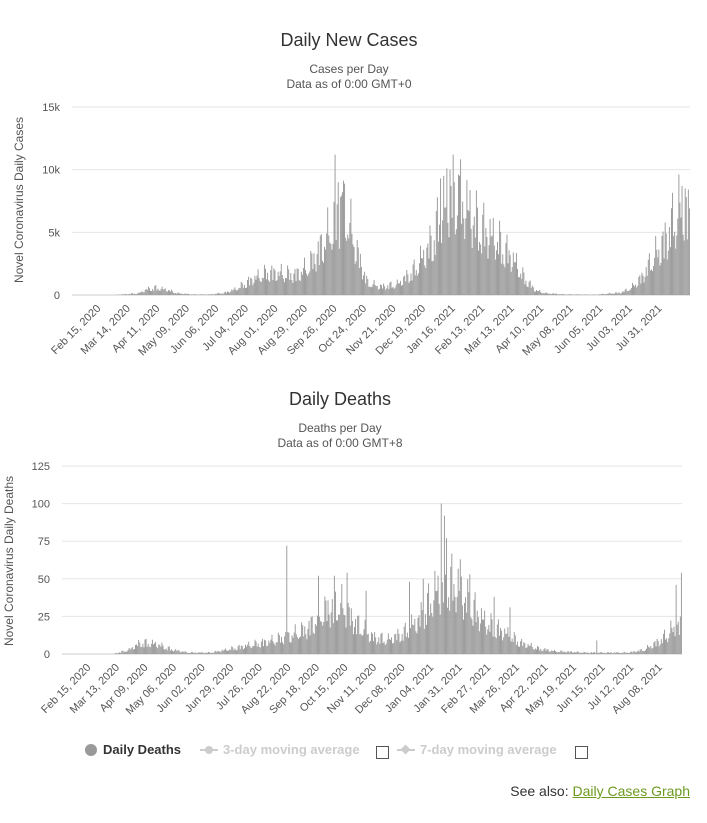 Image resolution: width=707 pixels, height=823 pixels. What do you see at coordinates (382, 752) in the screenshot?
I see `3-day-average-checkbox` at bounding box center [382, 752].